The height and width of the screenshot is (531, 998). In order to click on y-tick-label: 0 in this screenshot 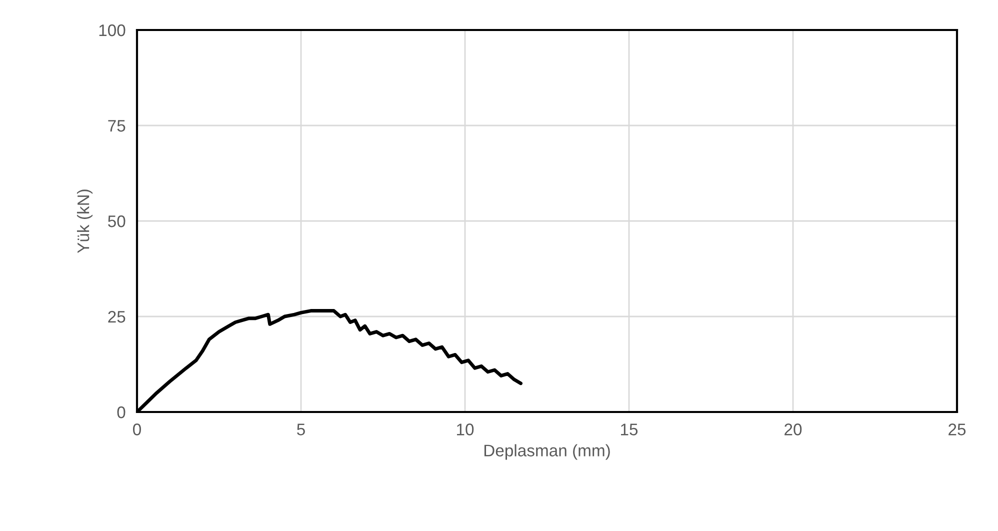, I will do `click(121, 412)`.